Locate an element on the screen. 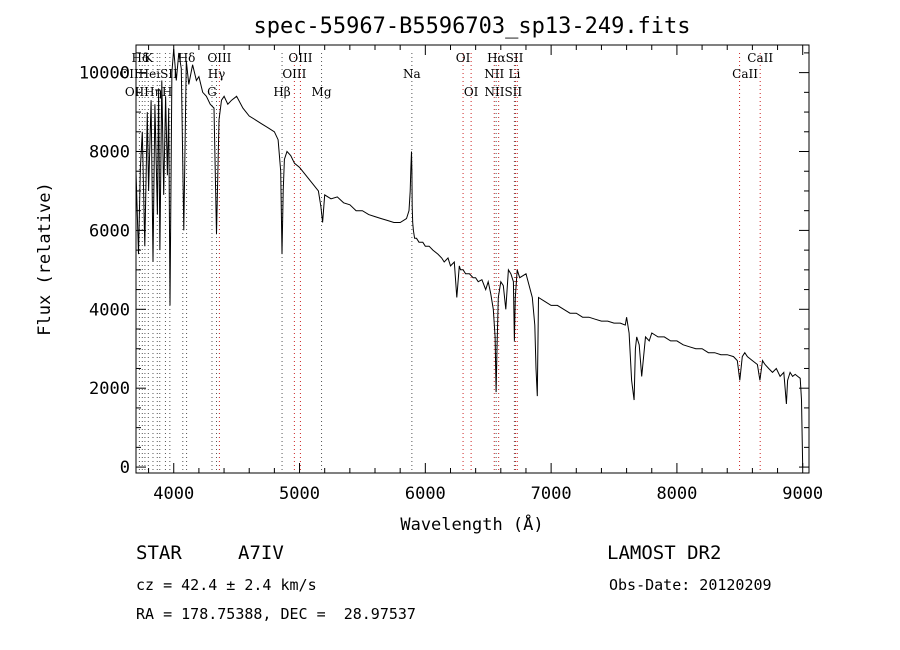 This screenshot has width=900, height=650. x-axis-label: Wavelength (Å) is located at coordinates (471, 524).